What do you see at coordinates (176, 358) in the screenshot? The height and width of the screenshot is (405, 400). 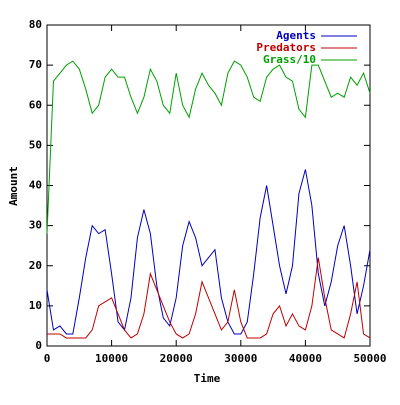 I see `x-tick-label: 20000` at bounding box center [176, 358].